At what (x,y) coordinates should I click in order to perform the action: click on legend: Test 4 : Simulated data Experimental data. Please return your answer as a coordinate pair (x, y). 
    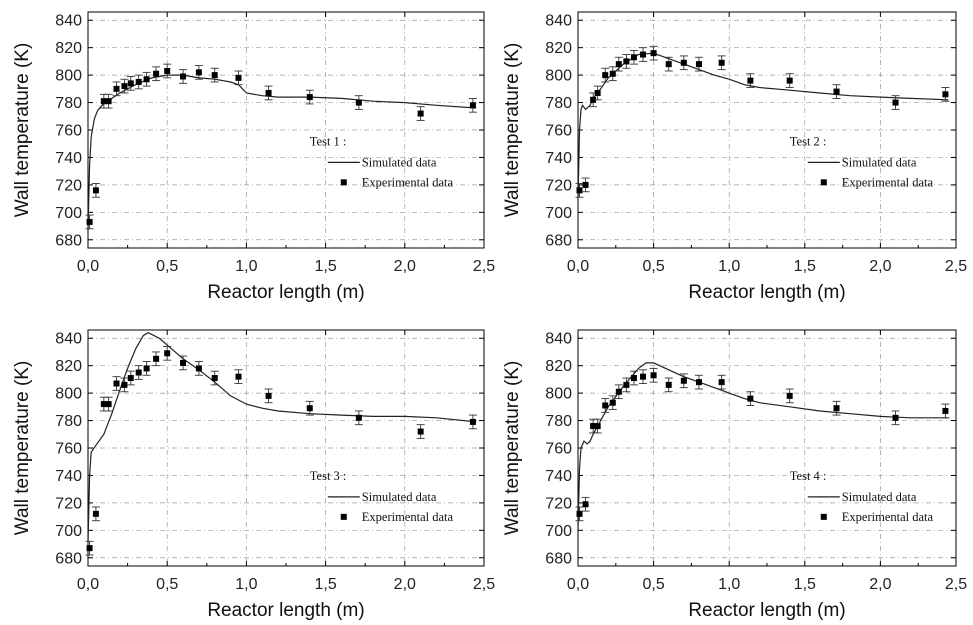
    Looking at the image, I should click on (862, 496).